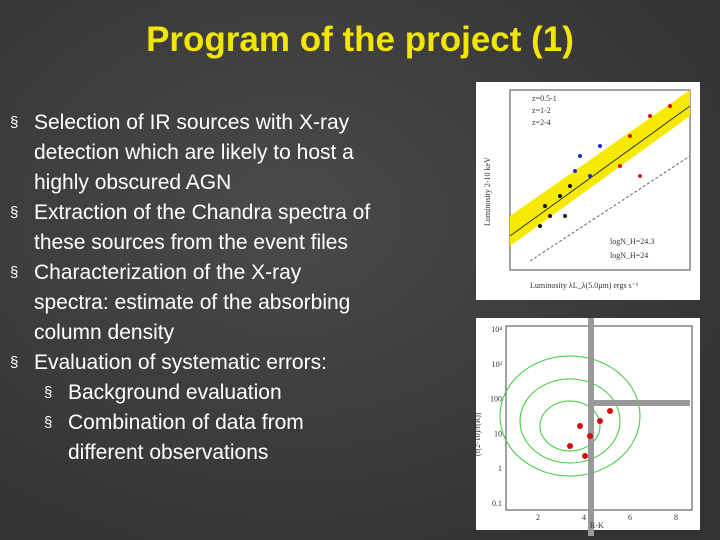 Image resolution: width=720 pixels, height=540 pixels. Describe the element at coordinates (180, 362) in the screenshot. I see `bullet-text: Evaluation of systematic errors:` at that location.